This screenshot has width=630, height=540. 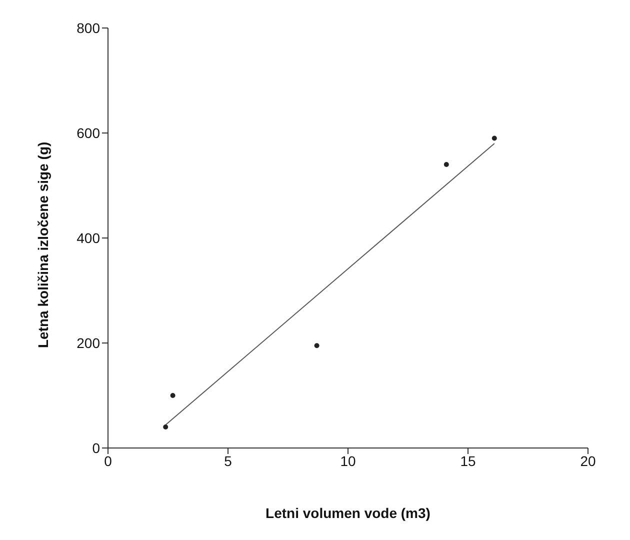 What do you see at coordinates (96, 448) in the screenshot?
I see `y-tick-label: 0` at bounding box center [96, 448].